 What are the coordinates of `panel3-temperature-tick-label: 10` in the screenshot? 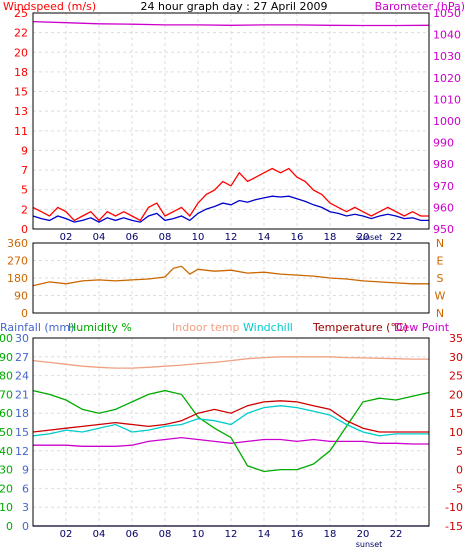 It's located at (456, 432).